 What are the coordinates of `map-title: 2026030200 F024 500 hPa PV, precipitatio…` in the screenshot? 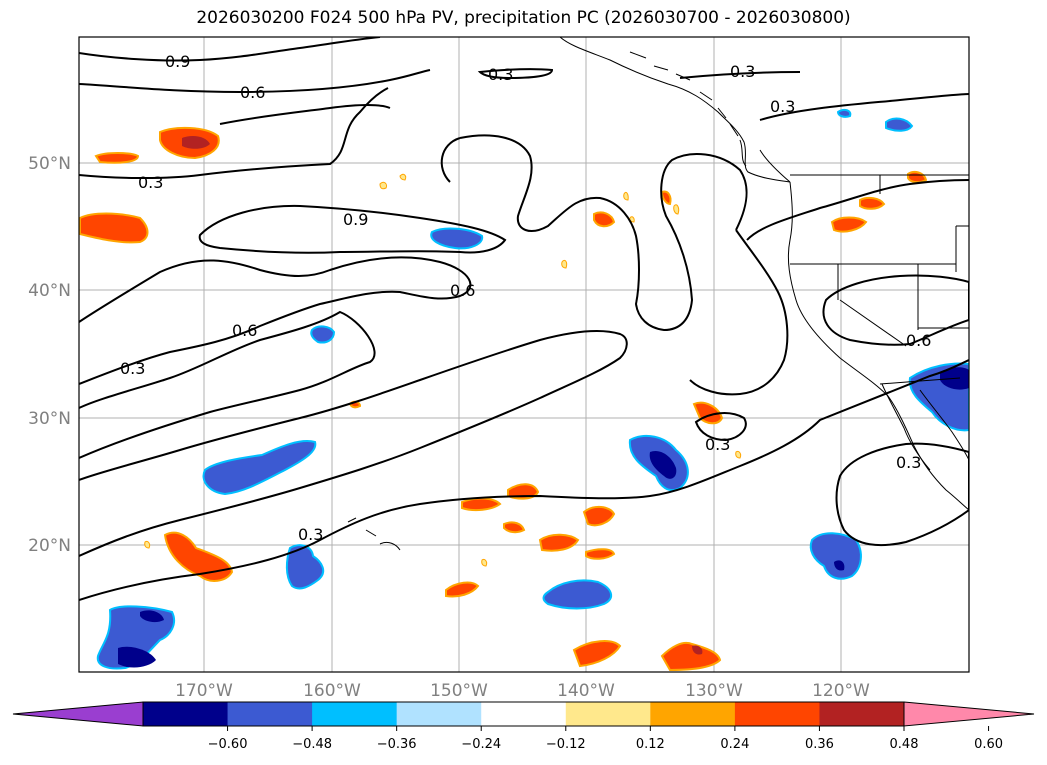 It's located at (523, 18).